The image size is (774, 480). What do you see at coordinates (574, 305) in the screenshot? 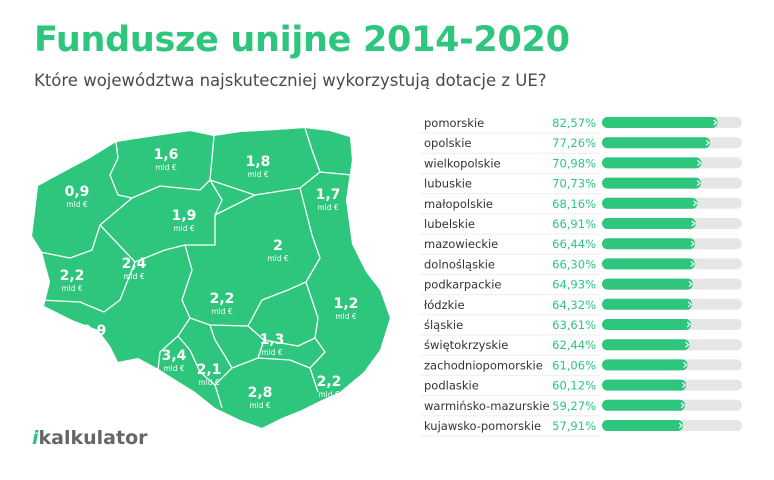
I see `bar-value-label: 64,32%` at bounding box center [574, 305].